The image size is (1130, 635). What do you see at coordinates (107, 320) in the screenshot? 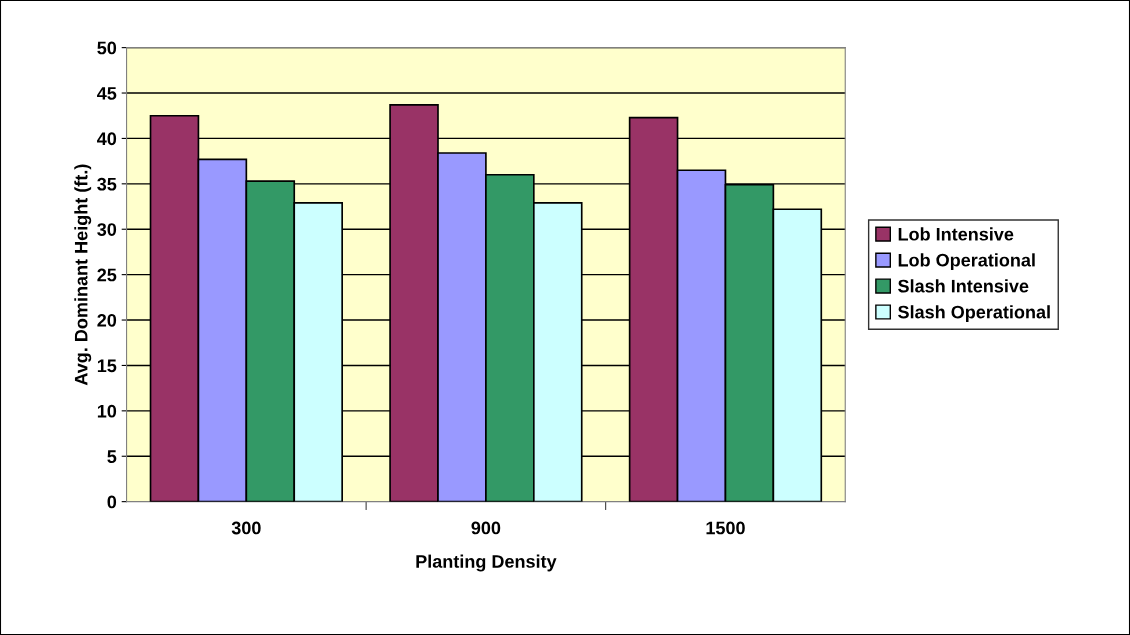
I see `y-tick-label: 20` at bounding box center [107, 320].